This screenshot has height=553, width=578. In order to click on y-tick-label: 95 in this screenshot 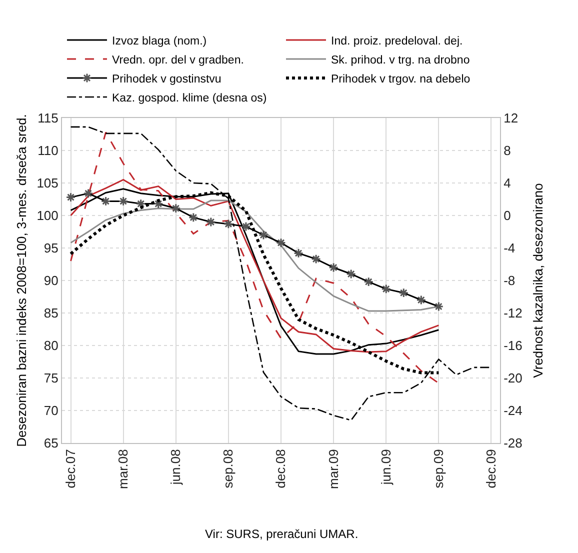, I will do `click(51, 248)`.